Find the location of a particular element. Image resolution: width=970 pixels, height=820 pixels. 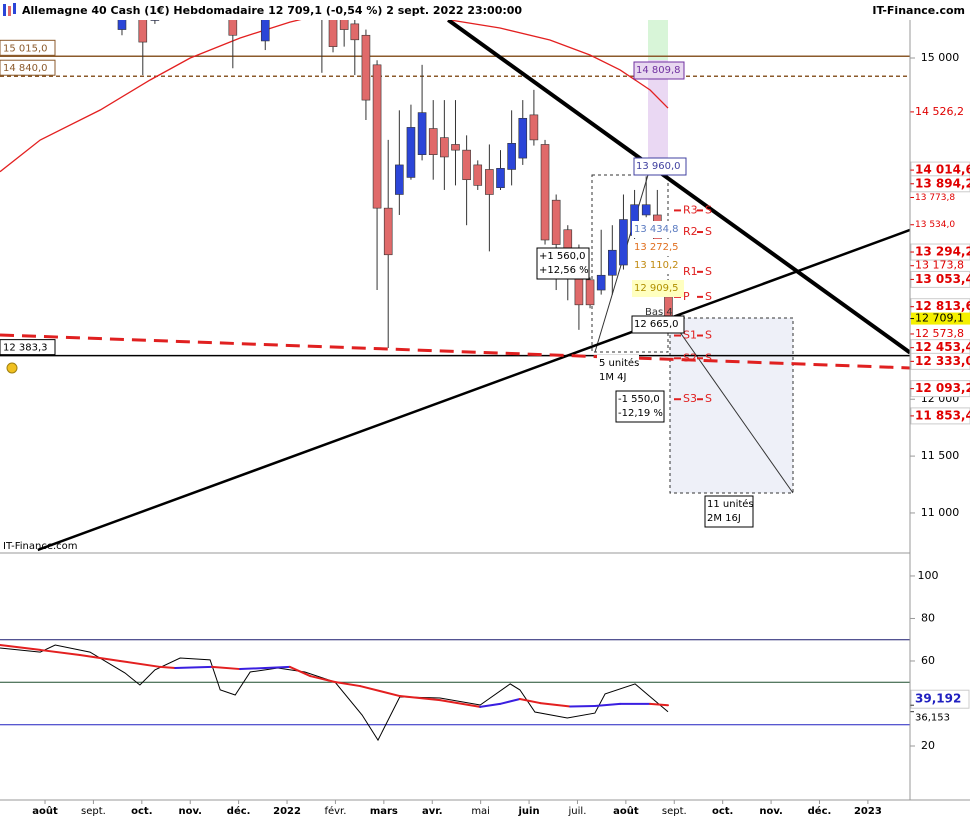

annotation-text: Bas 4 is located at coordinates (659, 312).